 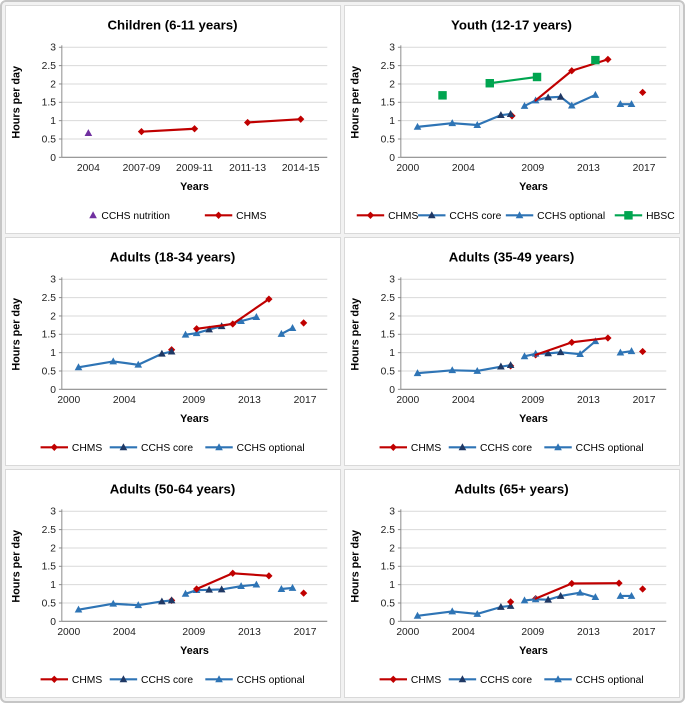 What do you see at coordinates (588, 168) in the screenshot?
I see `x-tick-label: 2013` at bounding box center [588, 168].